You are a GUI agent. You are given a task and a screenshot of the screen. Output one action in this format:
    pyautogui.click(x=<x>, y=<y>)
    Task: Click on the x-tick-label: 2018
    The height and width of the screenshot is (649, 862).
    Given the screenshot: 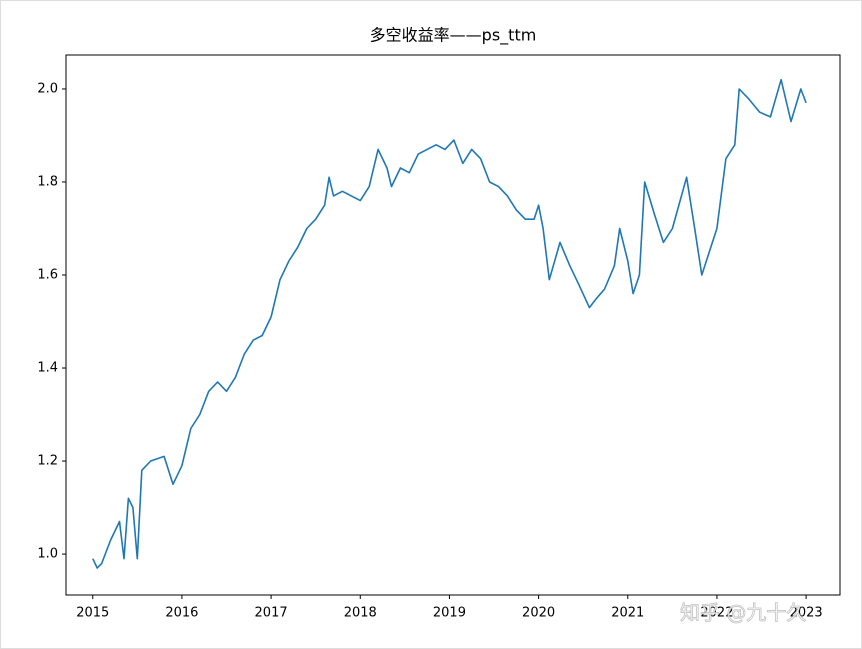 What is the action you would take?
    pyautogui.click(x=360, y=613)
    